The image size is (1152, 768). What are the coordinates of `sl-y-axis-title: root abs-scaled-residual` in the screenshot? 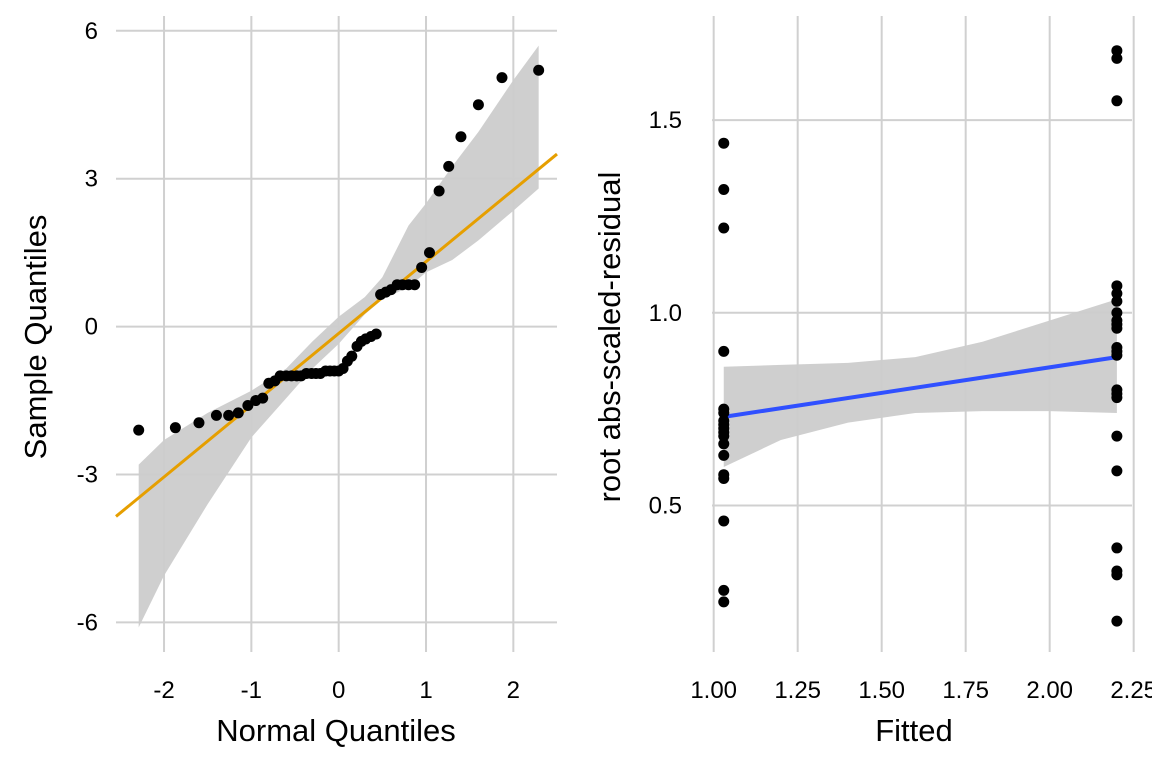 It's located at (609, 337).